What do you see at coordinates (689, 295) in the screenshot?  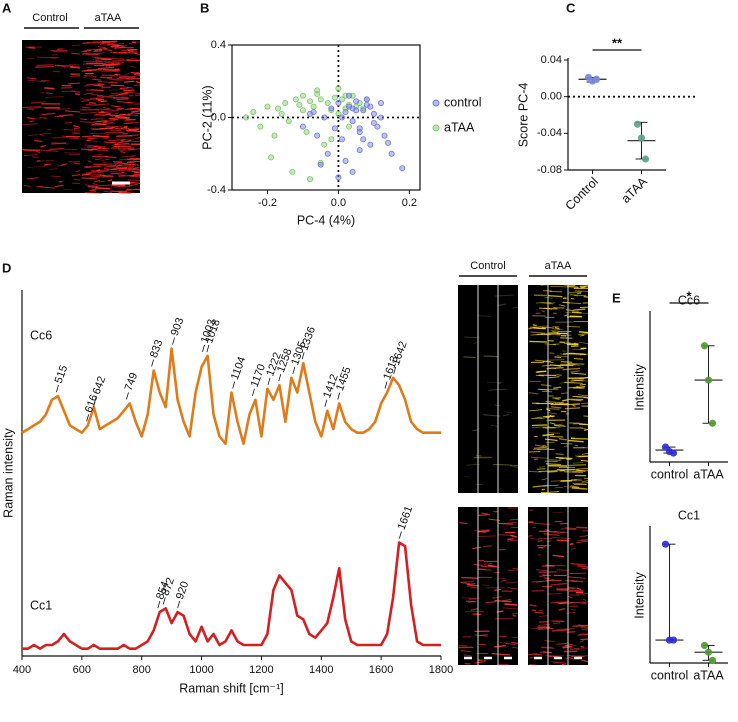 I see `significance-label: *` at bounding box center [689, 295].